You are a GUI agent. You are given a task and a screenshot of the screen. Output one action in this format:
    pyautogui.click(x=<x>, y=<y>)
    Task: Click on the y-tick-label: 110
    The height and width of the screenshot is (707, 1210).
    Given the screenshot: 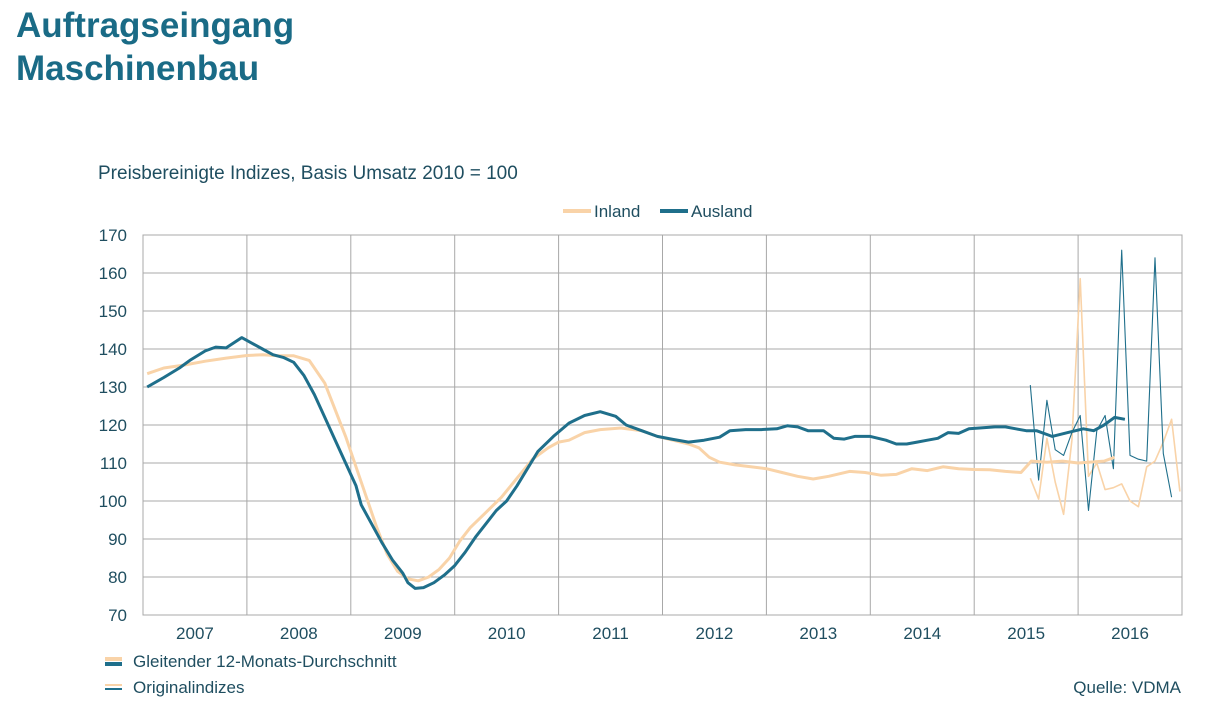 What is the action you would take?
    pyautogui.click(x=113, y=463)
    